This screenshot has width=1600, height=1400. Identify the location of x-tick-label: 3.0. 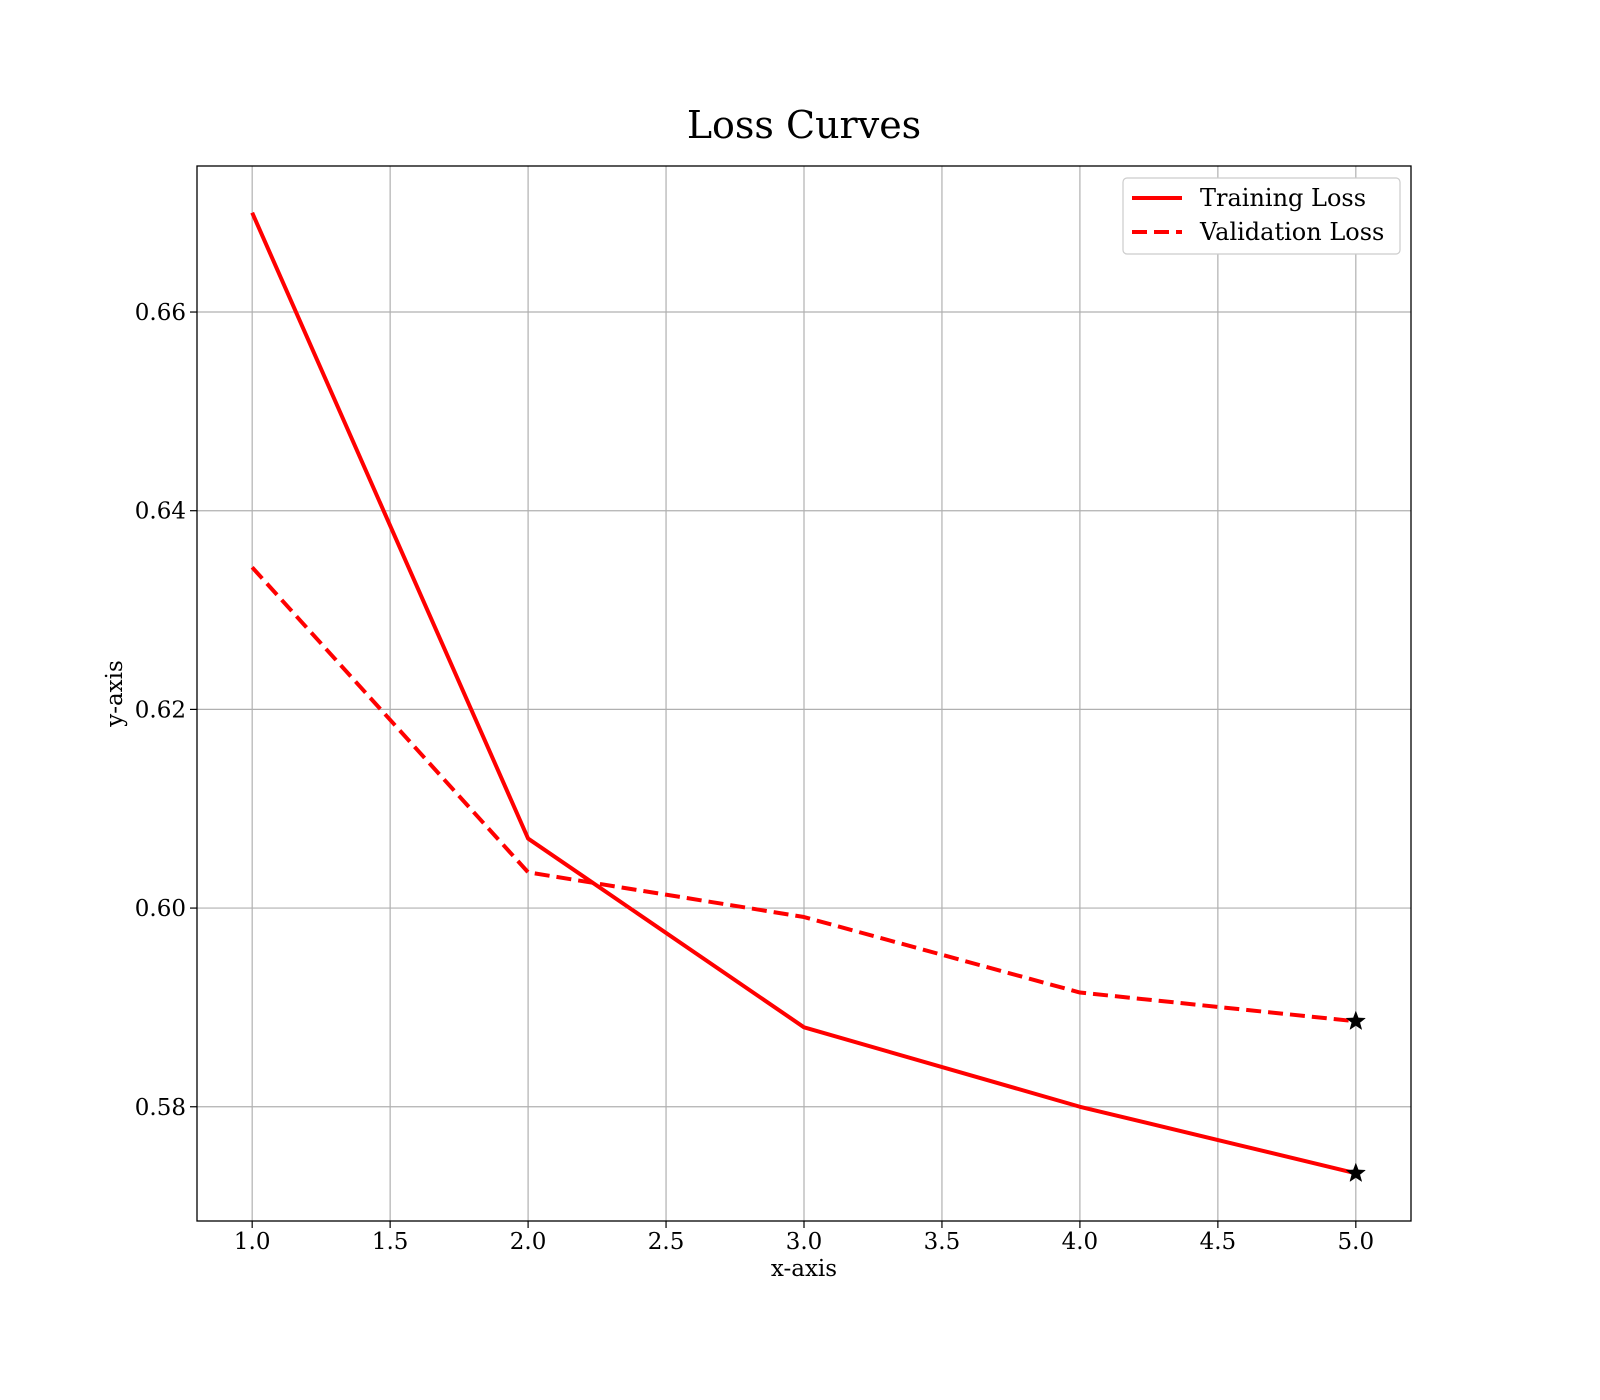
(804, 1242).